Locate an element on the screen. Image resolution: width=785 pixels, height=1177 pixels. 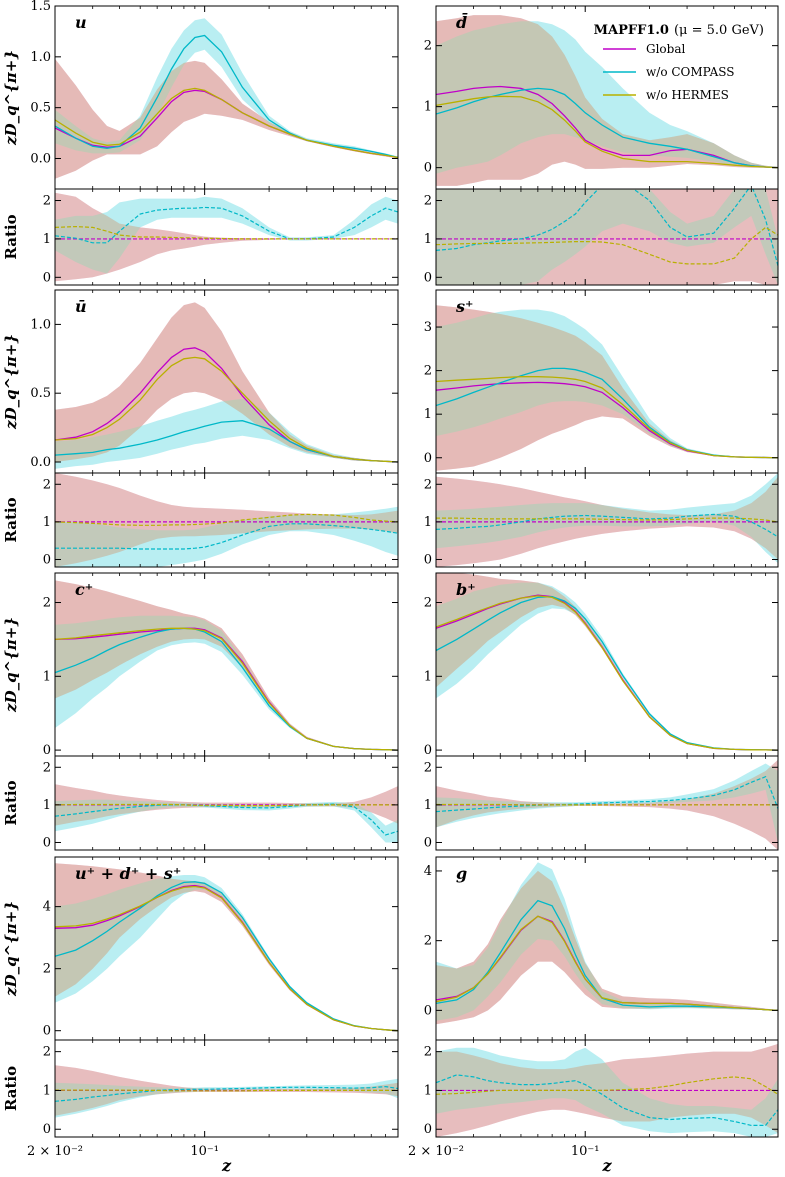
ytick-label-bplus: 1 is located at coordinates (428, 676).